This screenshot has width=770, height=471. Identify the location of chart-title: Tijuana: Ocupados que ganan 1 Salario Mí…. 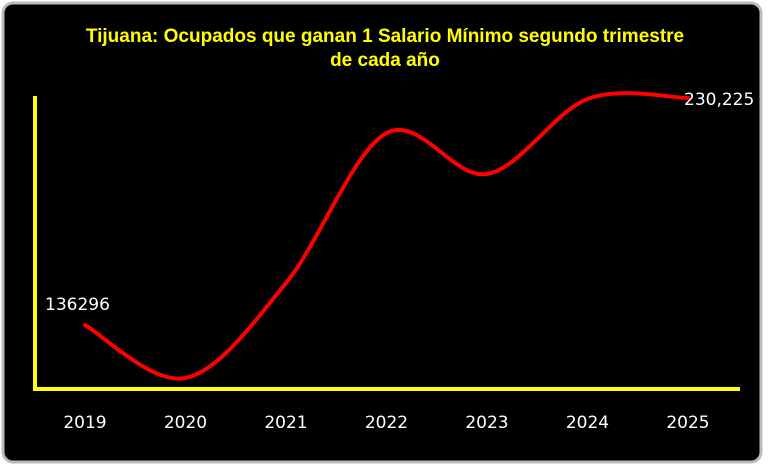
(385, 48).